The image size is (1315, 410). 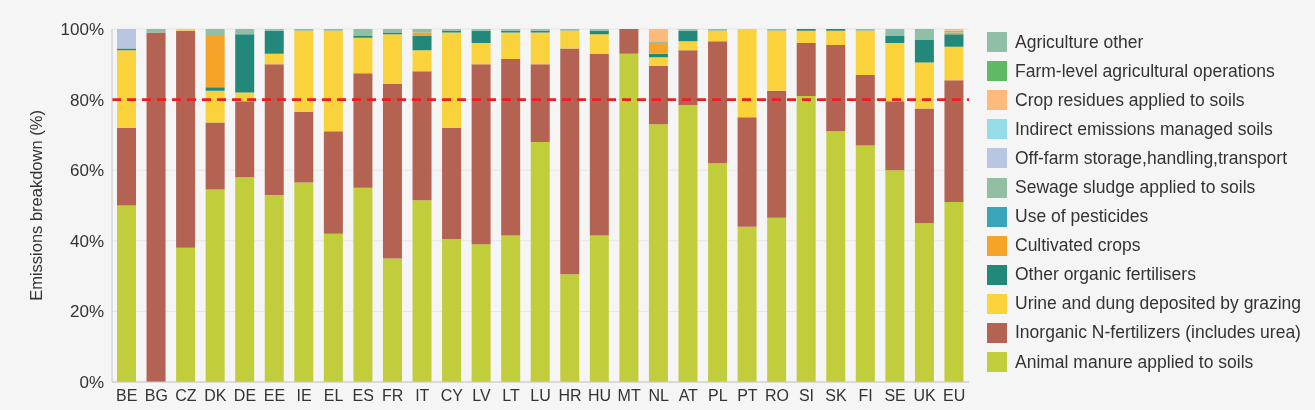 What do you see at coordinates (1134, 362) in the screenshot?
I see `legend-label: Animal manure applied to soils` at bounding box center [1134, 362].